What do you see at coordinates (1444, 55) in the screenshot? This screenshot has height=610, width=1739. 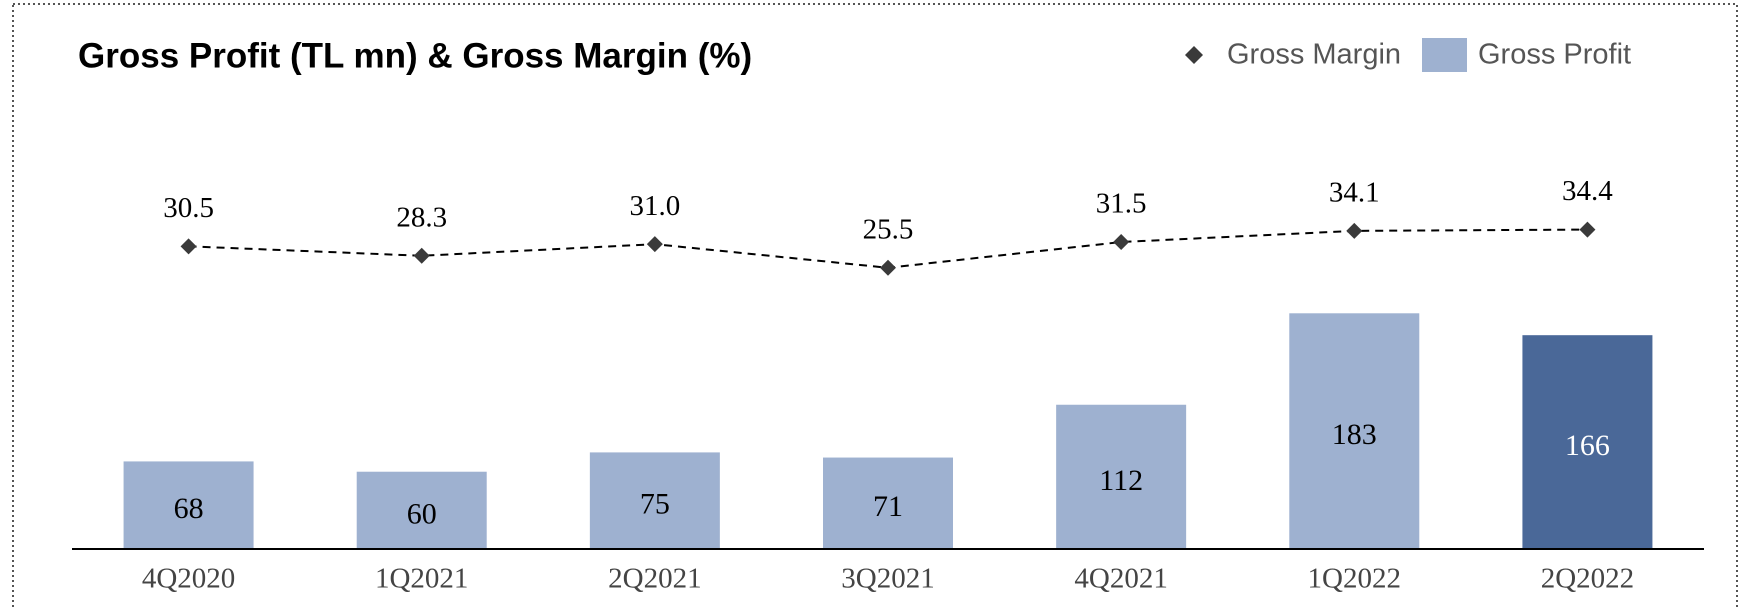 I see `legend-swatch` at bounding box center [1444, 55].